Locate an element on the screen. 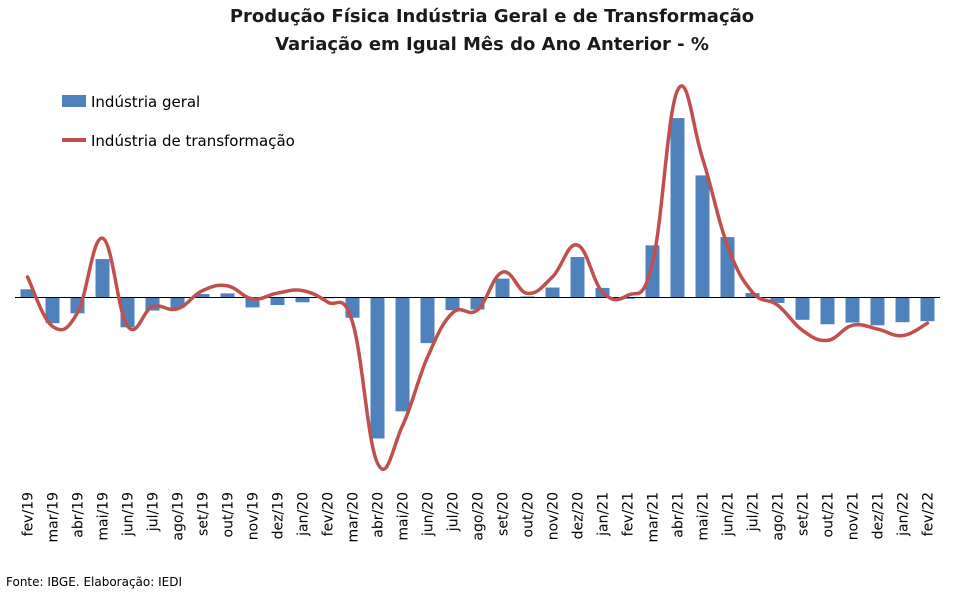 The height and width of the screenshot is (594, 959). x-tick-label: jun/19 is located at coordinates (129, 514).